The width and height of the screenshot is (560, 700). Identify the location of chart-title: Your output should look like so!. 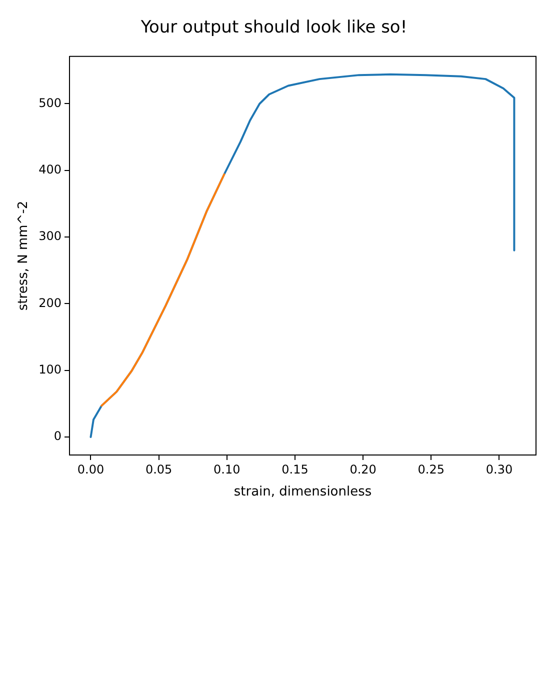
(274, 28).